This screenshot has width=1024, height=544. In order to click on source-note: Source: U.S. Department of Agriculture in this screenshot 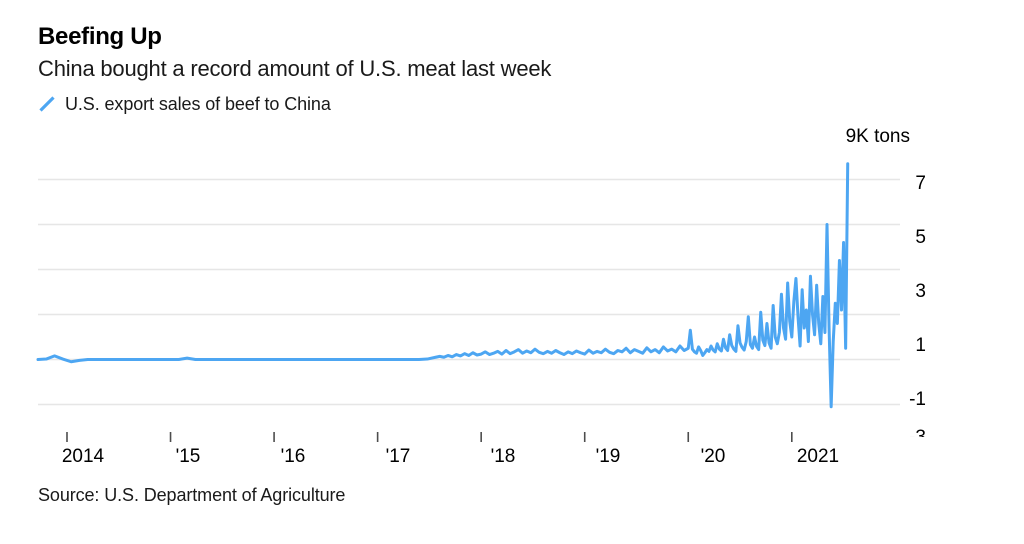, I will do `click(192, 495)`.